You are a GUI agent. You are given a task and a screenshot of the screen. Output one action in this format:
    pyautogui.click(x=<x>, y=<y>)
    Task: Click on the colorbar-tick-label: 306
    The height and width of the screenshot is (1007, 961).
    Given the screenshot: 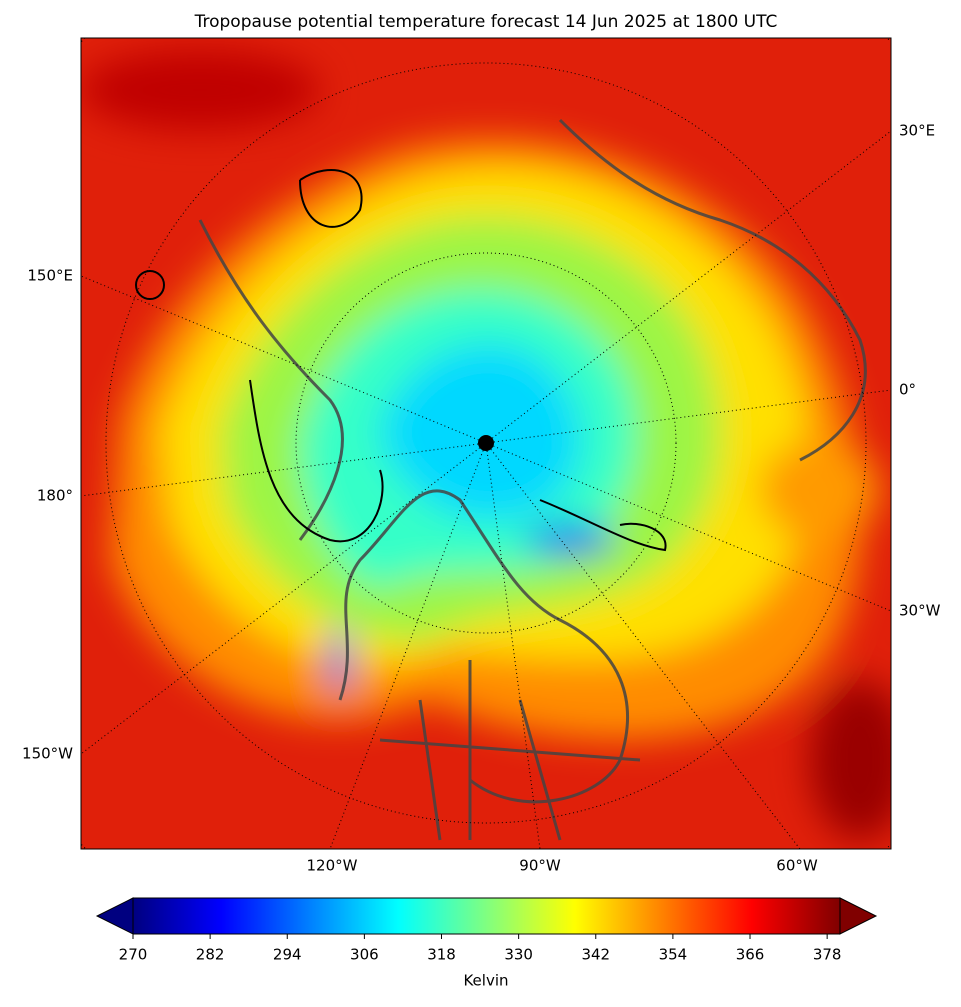 What is the action you would take?
    pyautogui.click(x=364, y=955)
    